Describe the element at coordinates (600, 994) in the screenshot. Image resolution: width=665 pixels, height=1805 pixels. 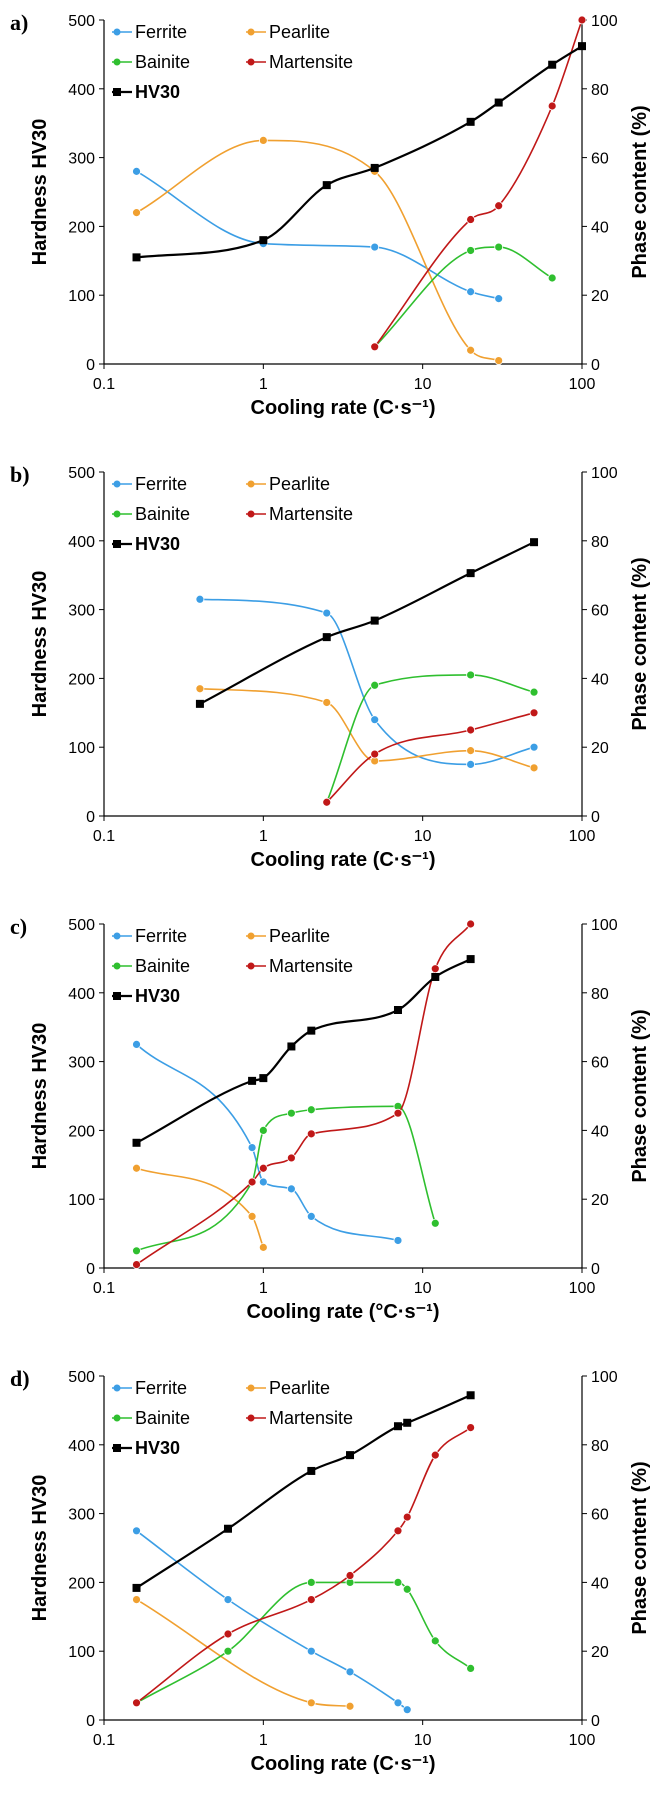
I see `y2-tick-label: 80` at that location.